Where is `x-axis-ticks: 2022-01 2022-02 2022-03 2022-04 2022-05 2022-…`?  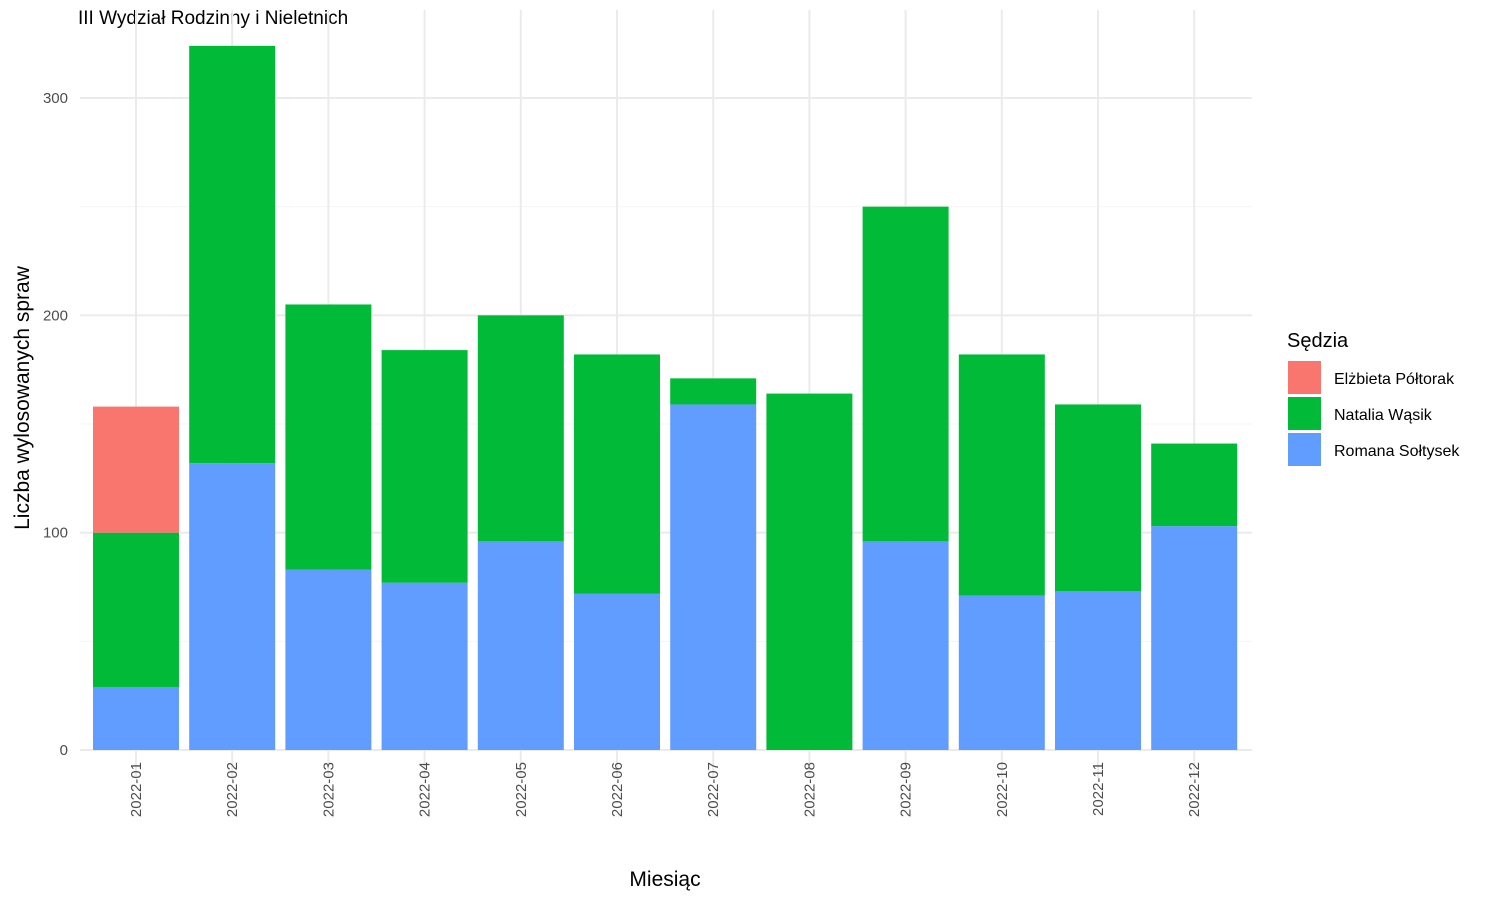 x-axis-ticks: 2022-01 2022-02 2022-03 2022-04 2022-05 2022-… is located at coordinates (665, 789).